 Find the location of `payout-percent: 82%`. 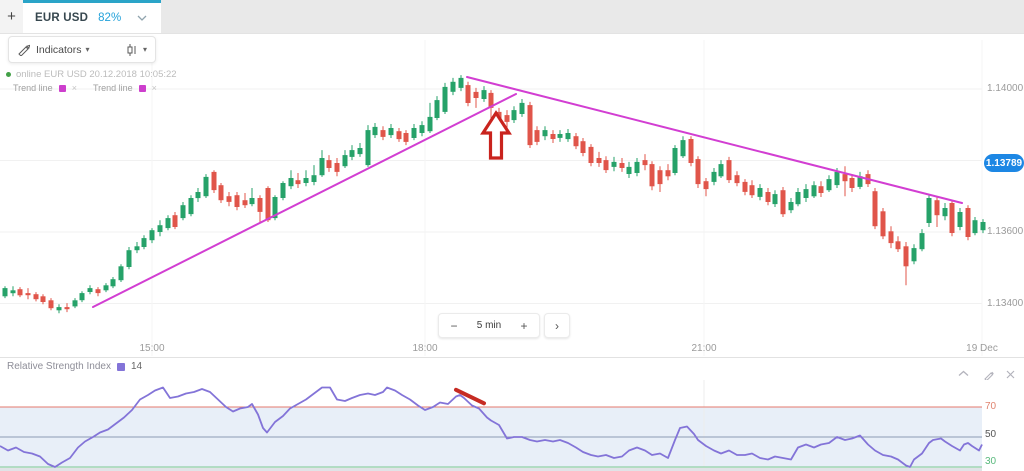

payout-percent: 82% is located at coordinates (110, 18).